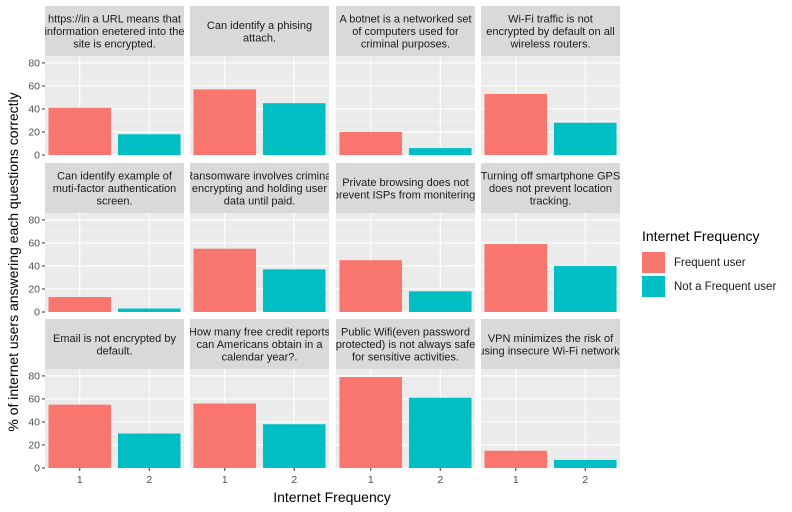 This screenshot has height=512, width=792. I want to click on facet-strip-title: Can identify a phising, so click(259, 26).